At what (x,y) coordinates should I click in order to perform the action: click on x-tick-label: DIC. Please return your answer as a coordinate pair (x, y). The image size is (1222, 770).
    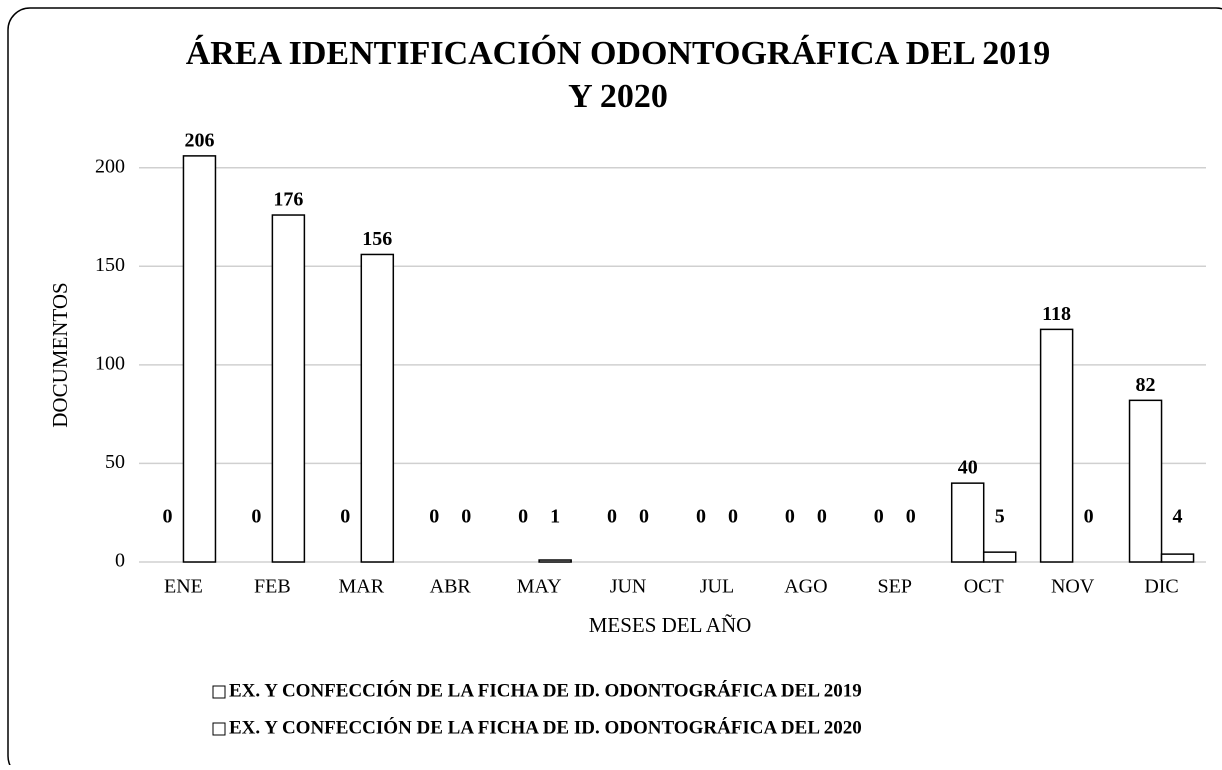
    Looking at the image, I should click on (1161, 587).